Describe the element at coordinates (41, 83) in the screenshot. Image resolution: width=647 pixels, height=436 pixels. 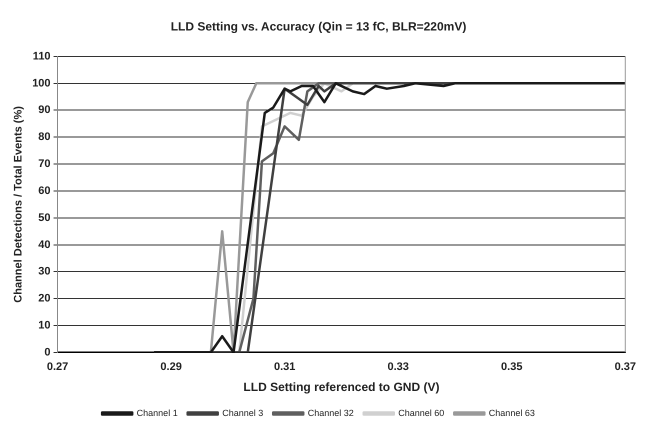
I see `y-tick-label: 100` at that location.